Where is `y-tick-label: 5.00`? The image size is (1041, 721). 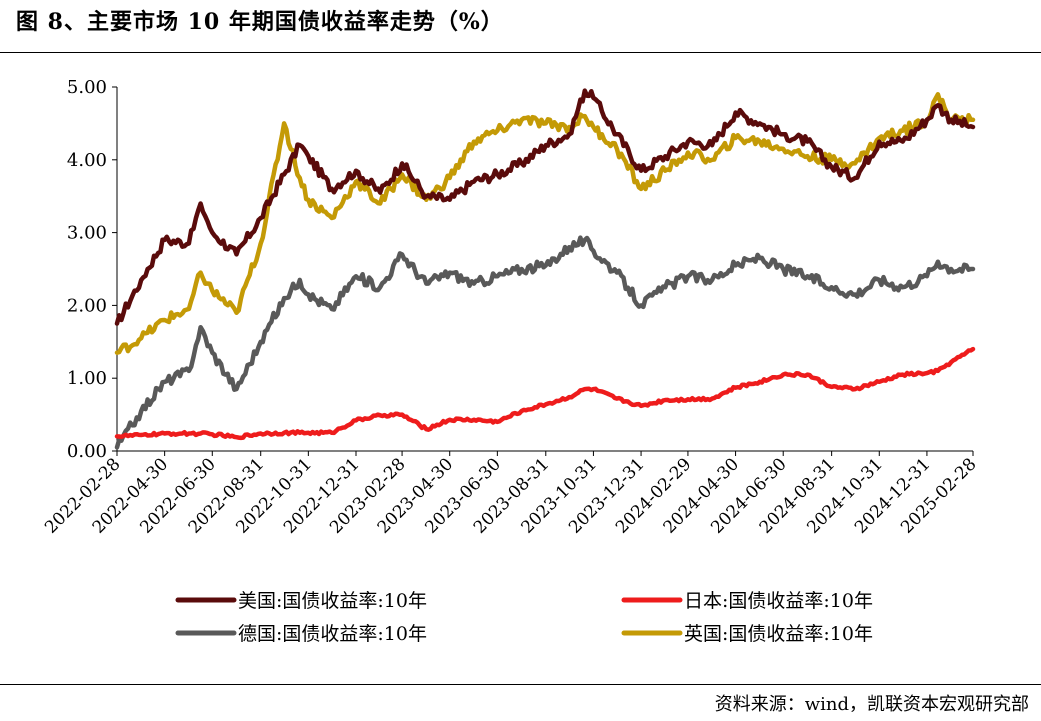
y-tick-label: 5.00 is located at coordinates (87, 87).